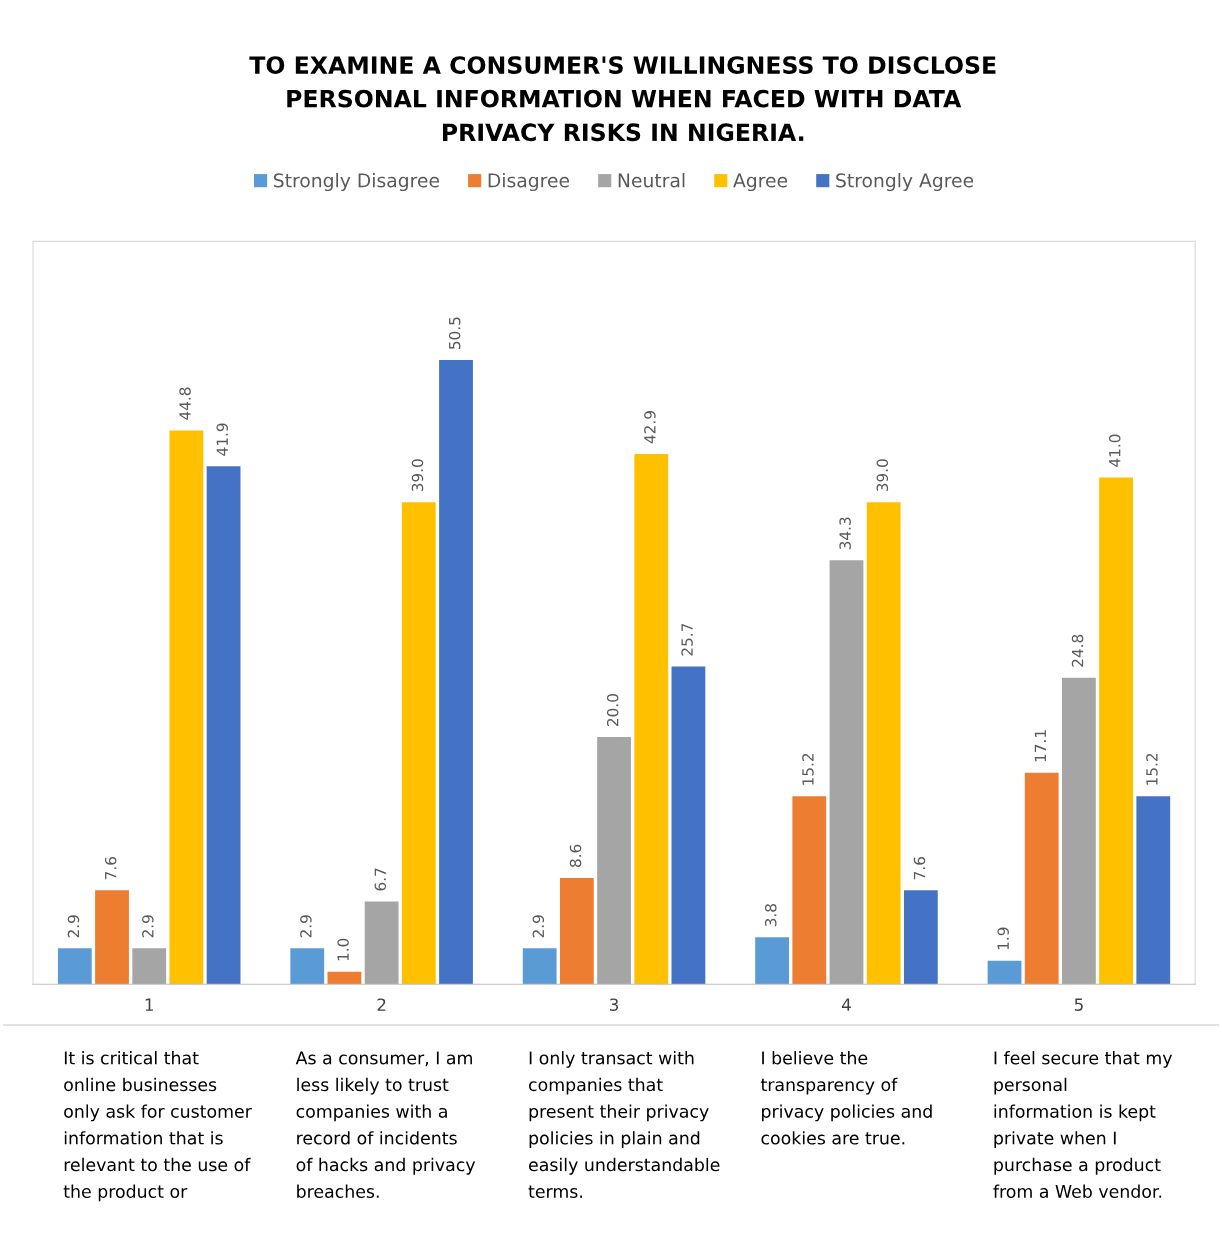  I want to click on legend-label: Agree, so click(760, 182).